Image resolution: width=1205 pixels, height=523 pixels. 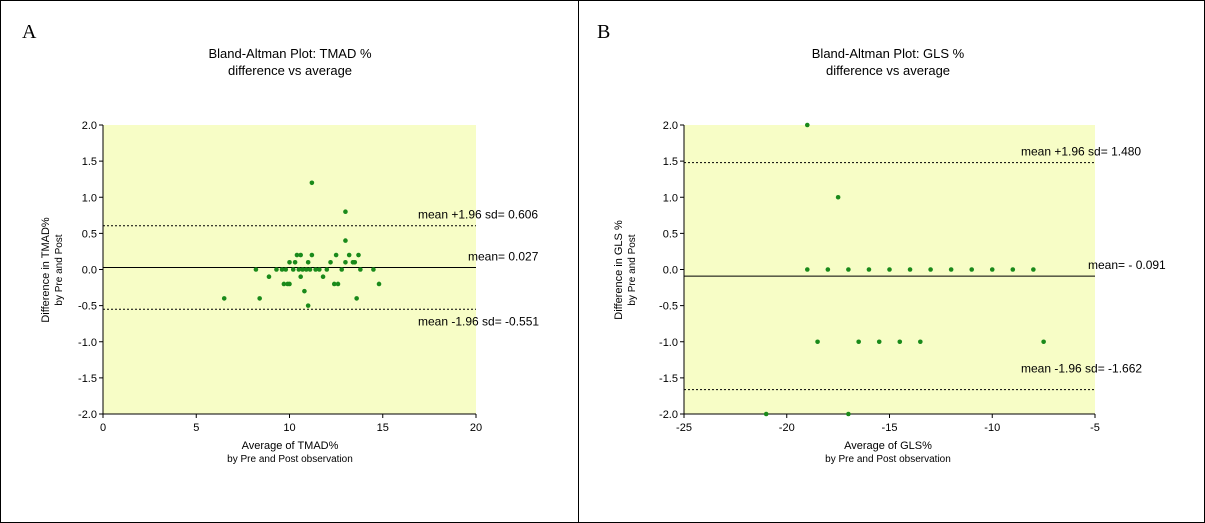 What do you see at coordinates (290, 446) in the screenshot?
I see `x-axis-label-a: Average of TMAD%` at bounding box center [290, 446].